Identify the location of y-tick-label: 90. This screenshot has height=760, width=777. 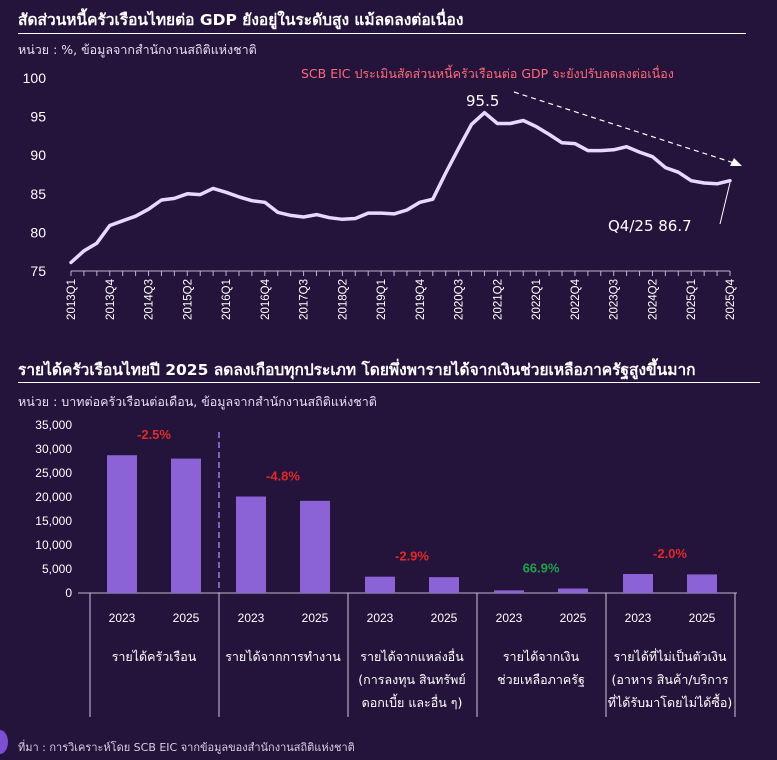
(38, 155).